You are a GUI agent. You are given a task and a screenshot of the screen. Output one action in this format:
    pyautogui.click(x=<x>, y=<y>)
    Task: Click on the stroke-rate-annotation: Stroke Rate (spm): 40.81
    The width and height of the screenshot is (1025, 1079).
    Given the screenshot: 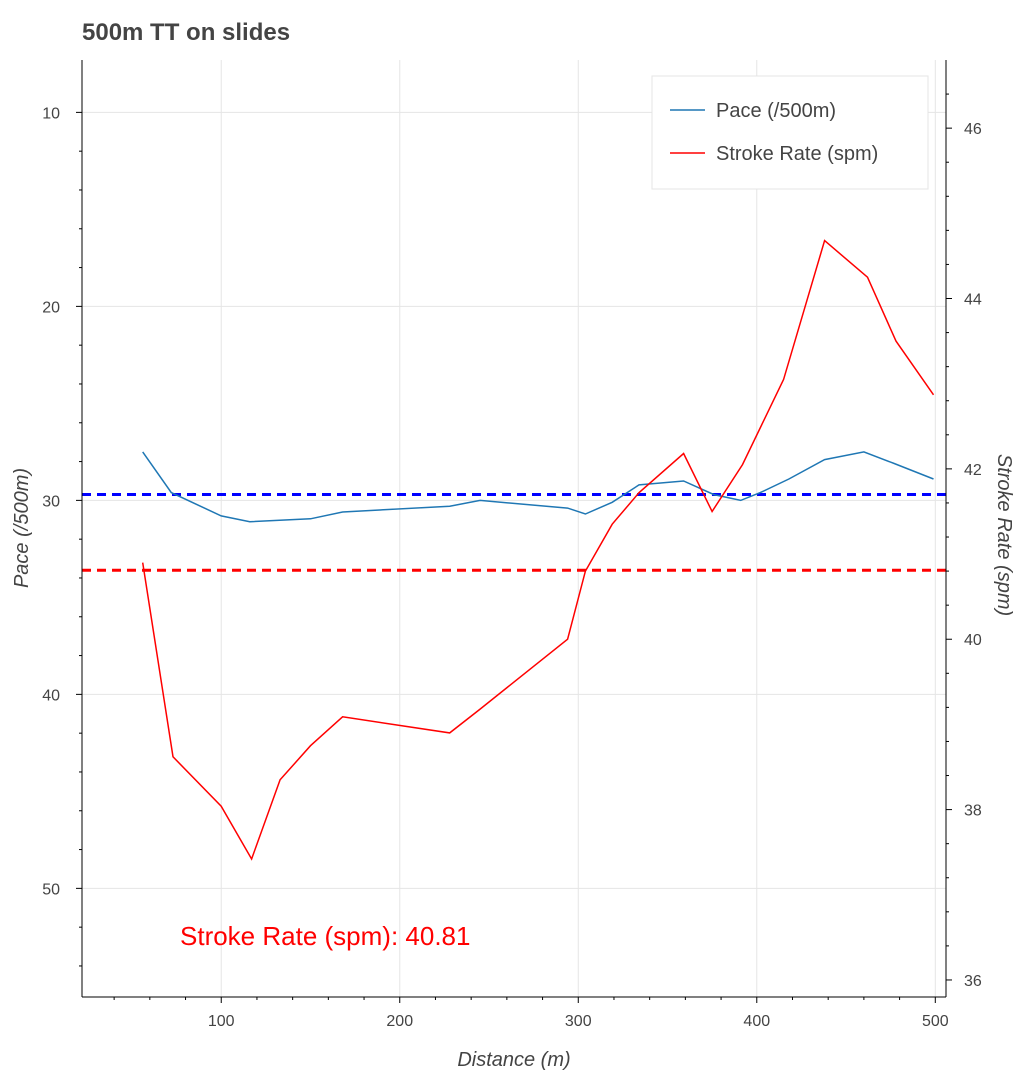 What is the action you would take?
    pyautogui.click(x=325, y=936)
    